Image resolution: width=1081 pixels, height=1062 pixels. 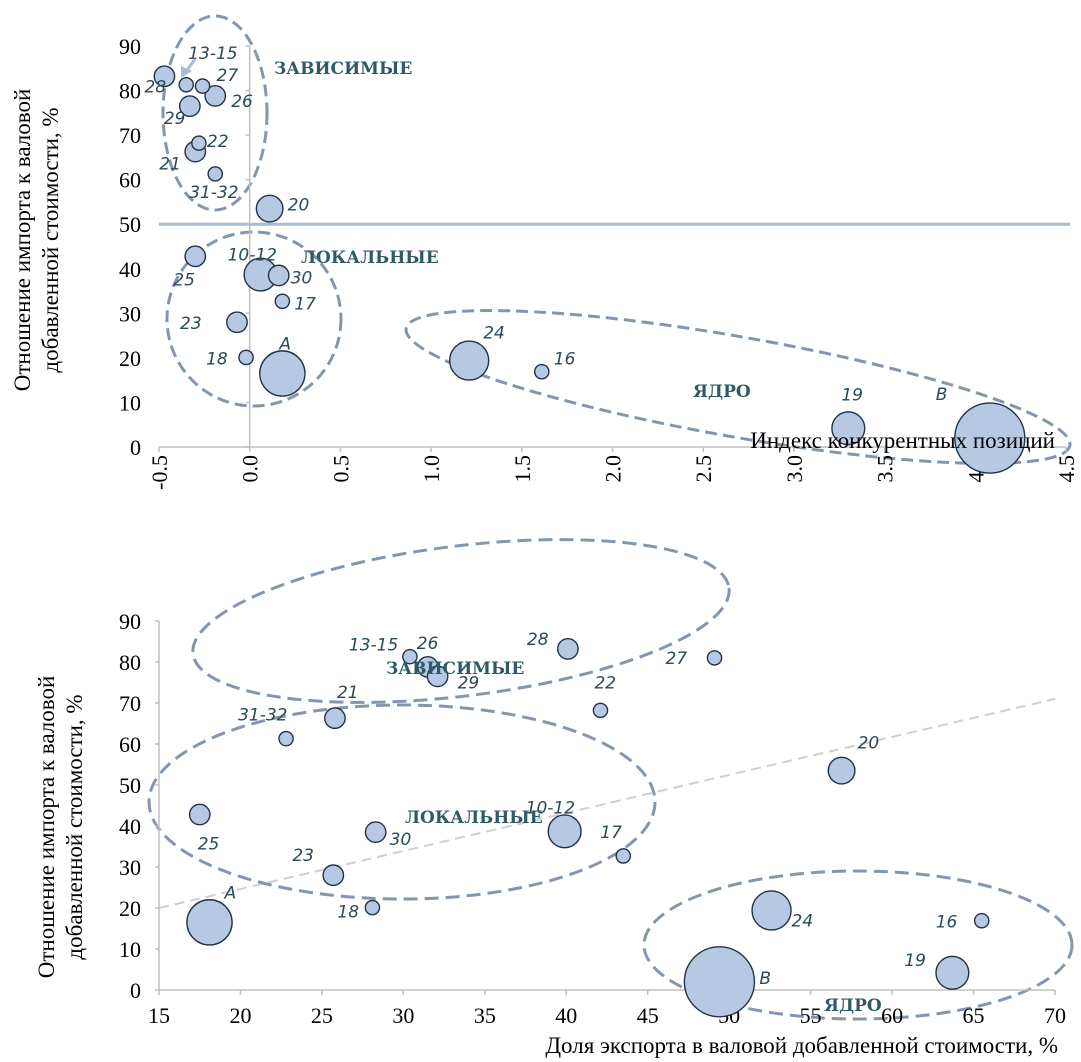 What do you see at coordinates (703, 469) in the screenshot?
I see `x-tick-label: 2.5` at bounding box center [703, 469].